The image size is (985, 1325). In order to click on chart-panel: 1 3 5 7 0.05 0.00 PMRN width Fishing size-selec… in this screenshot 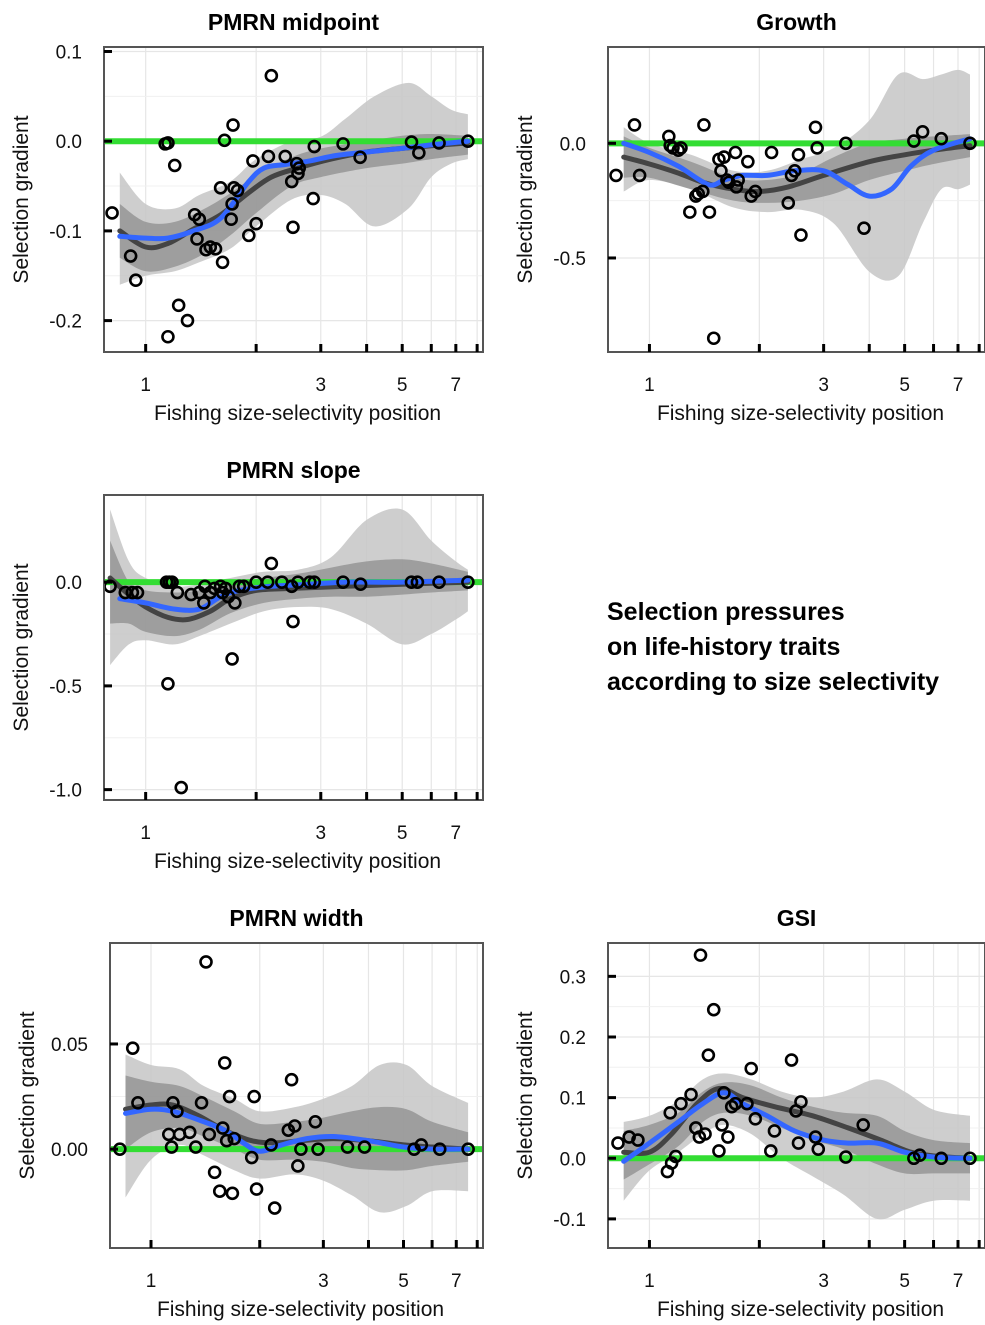, I will do `click(250, 1113)`.